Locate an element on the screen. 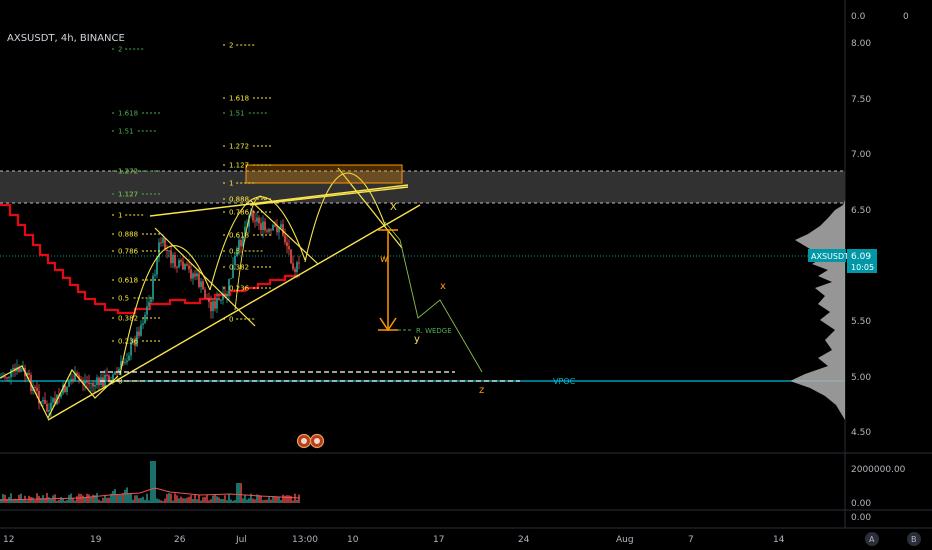 This screenshot has width=932, height=550. price-axis: 8.00 7.50 7.00 6.50 5.50 5.00 4.50 is located at coordinates (861, 238).